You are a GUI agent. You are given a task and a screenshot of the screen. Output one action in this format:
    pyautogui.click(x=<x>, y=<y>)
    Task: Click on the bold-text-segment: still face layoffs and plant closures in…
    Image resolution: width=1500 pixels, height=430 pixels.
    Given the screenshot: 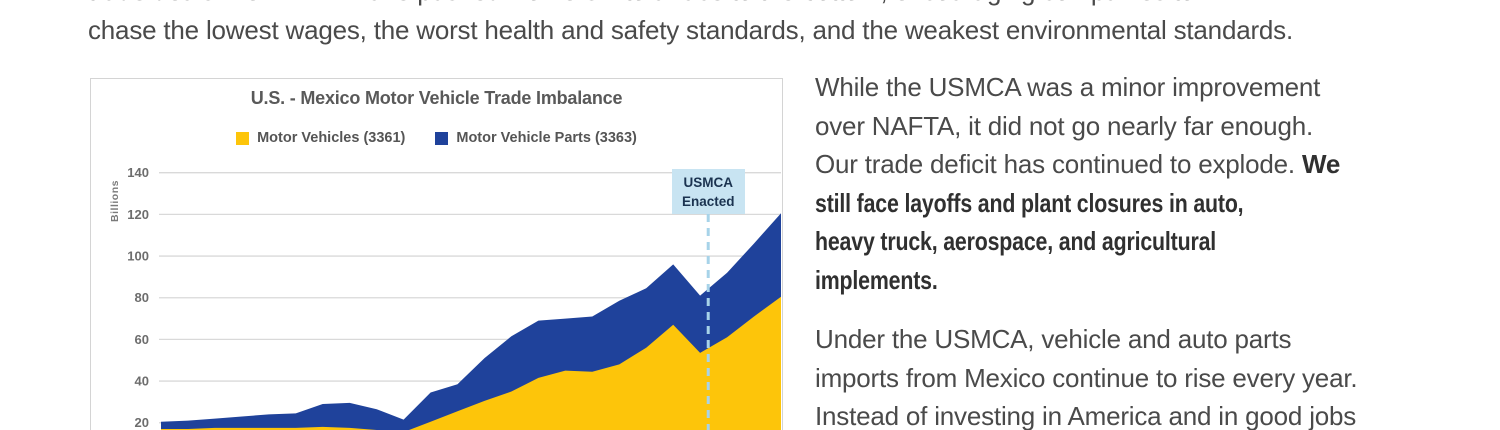 What is the action you would take?
    pyautogui.click(x=1029, y=202)
    